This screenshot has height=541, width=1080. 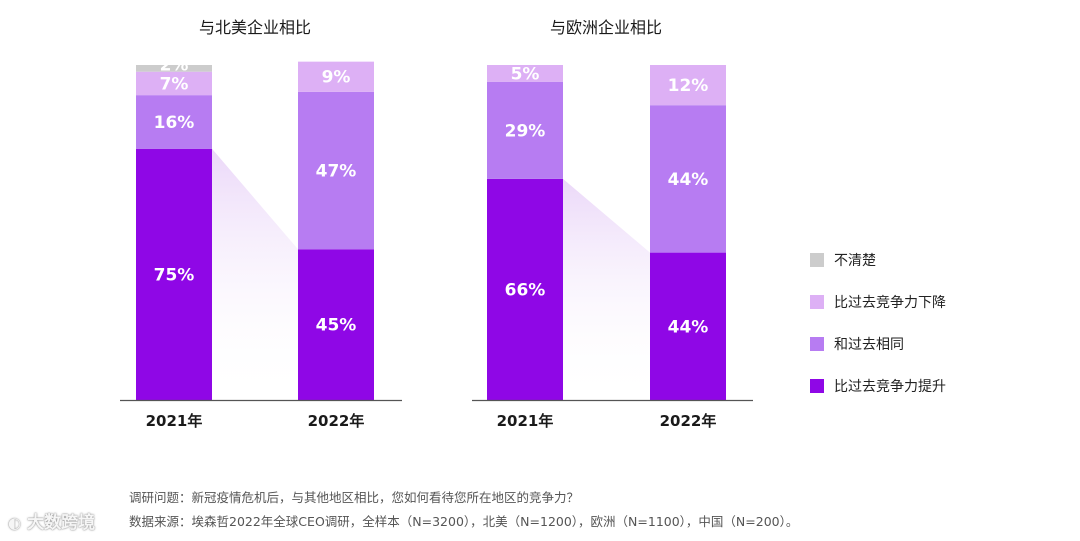 I want to click on chart-2-bar-1-improve, so click(x=525, y=289).